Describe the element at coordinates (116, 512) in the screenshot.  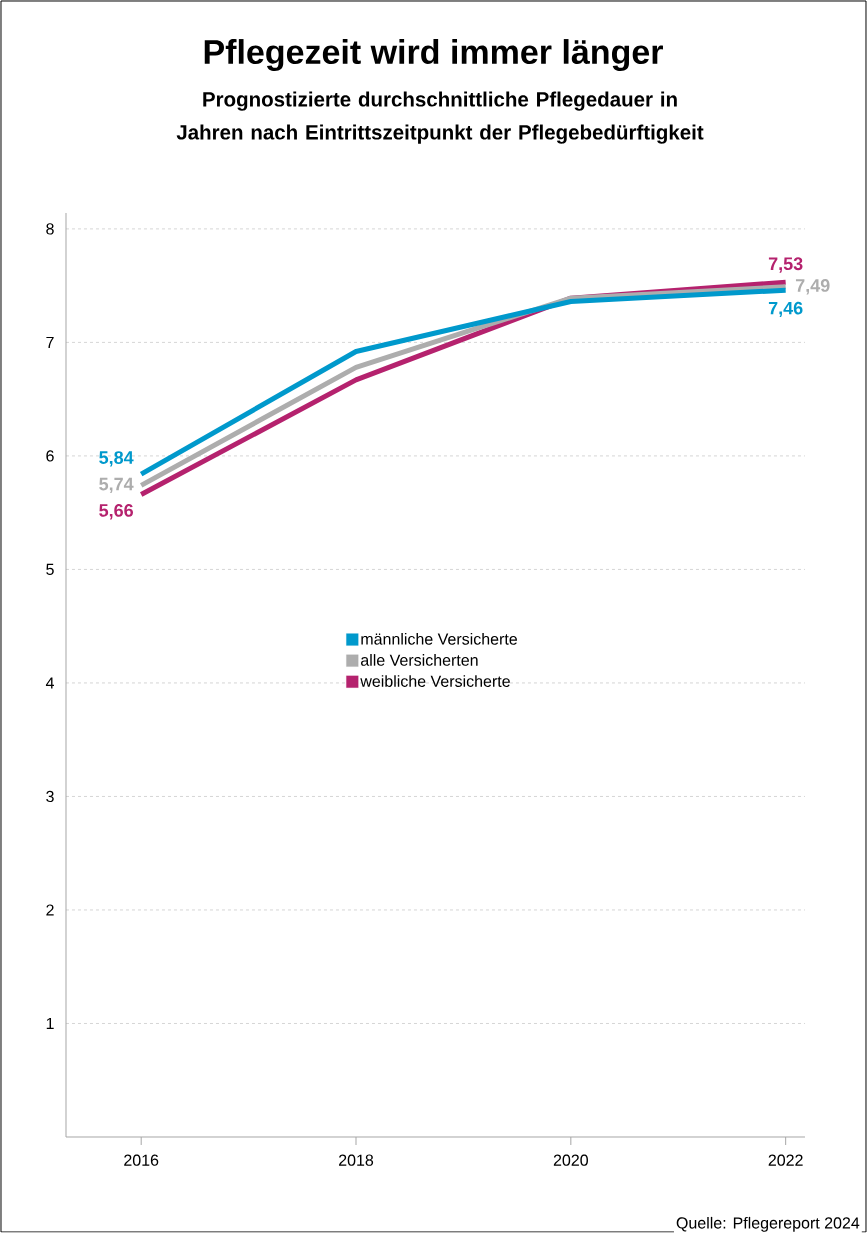
I see `data-label: 5,66` at that location.